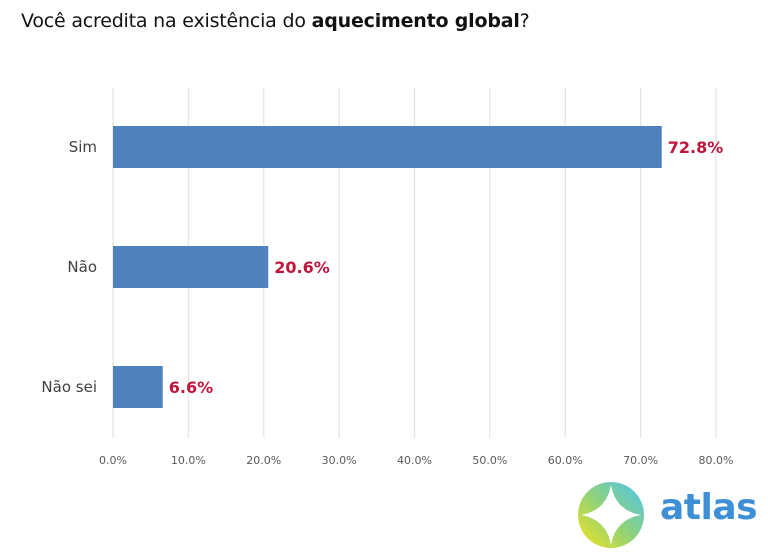  I want to click on x-tick-label: 60.0%, so click(565, 460).